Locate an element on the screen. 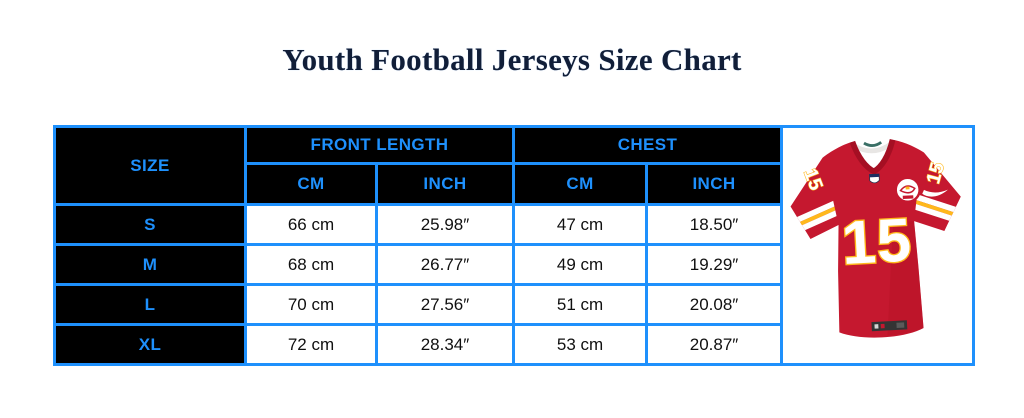 The height and width of the screenshot is (418, 1024). front-length-inch-value: 28.34″ is located at coordinates (445, 344).